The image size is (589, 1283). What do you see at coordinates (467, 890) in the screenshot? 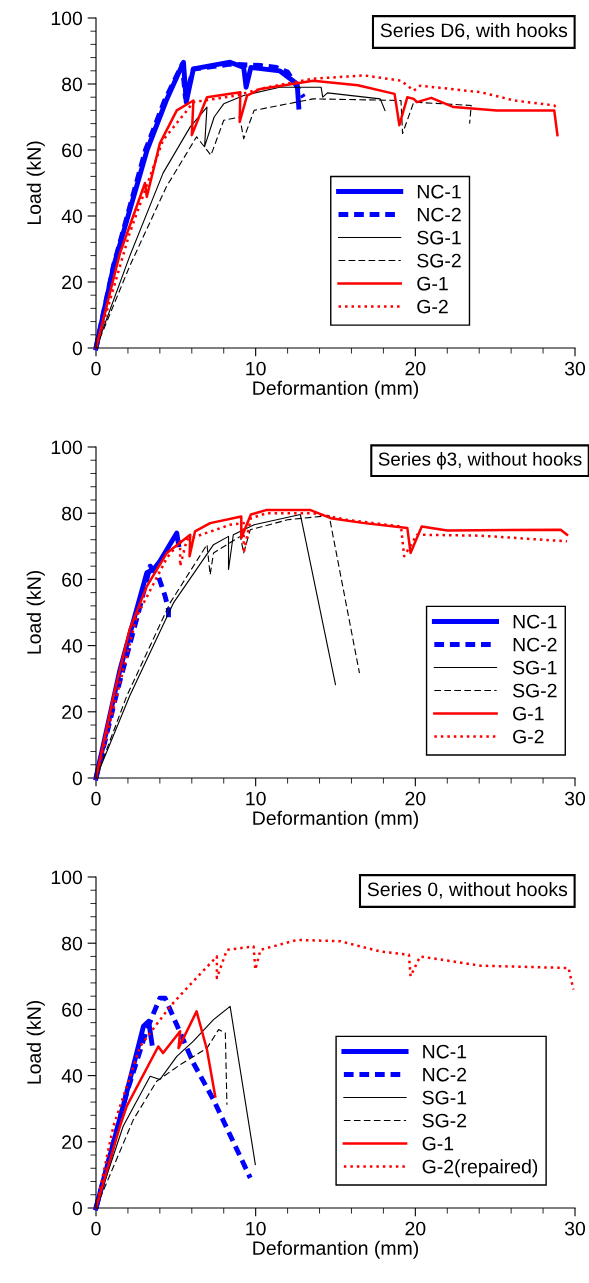
I see `chart-title: Series 0, without hooks` at bounding box center [467, 890].